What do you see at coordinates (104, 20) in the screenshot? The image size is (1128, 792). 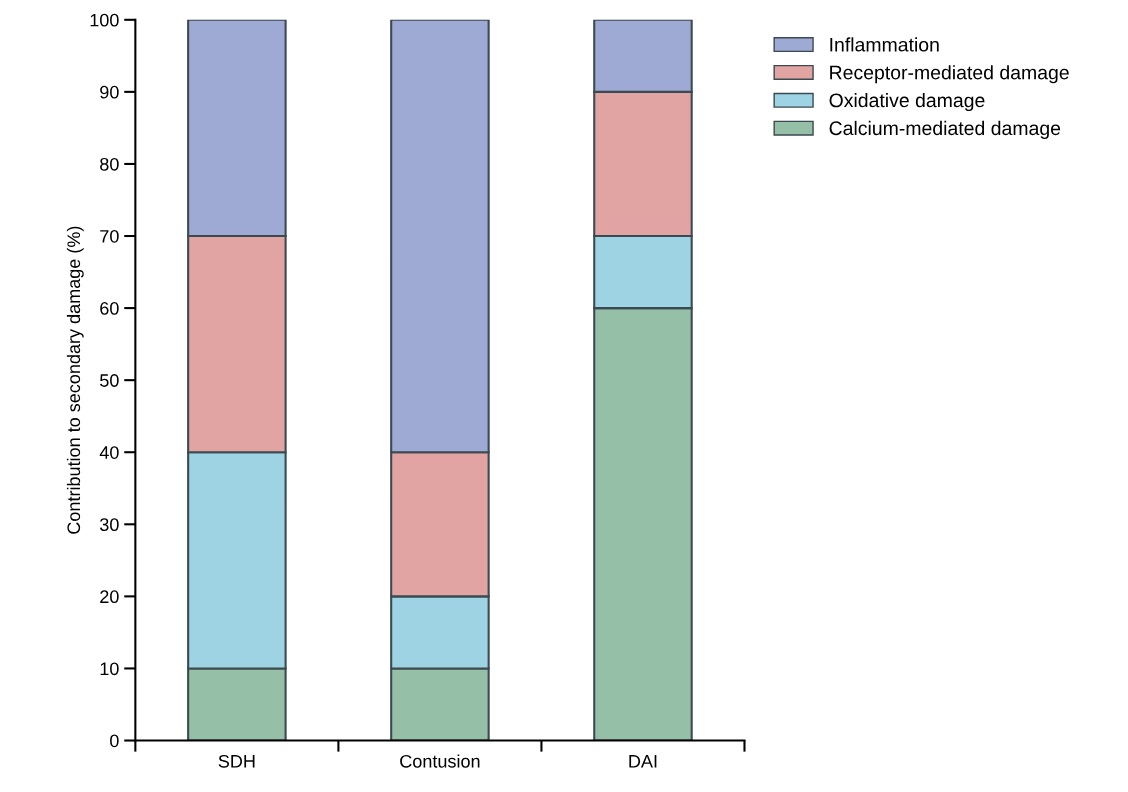 I see `y-tick-label: 100` at bounding box center [104, 20].